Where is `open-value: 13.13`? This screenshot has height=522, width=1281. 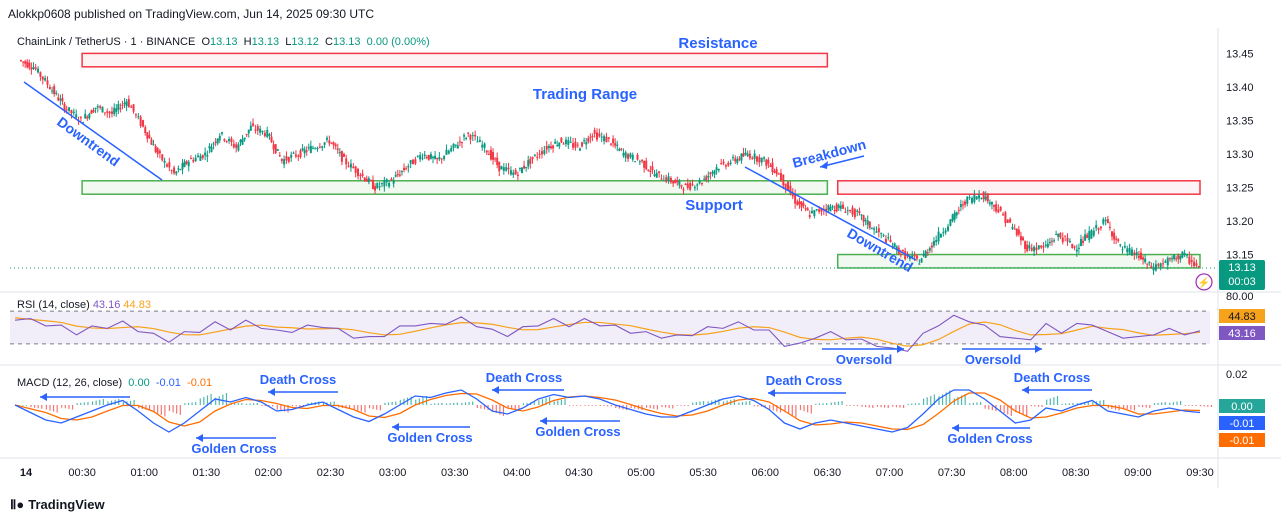
open-value: 13.13 is located at coordinates (224, 42).